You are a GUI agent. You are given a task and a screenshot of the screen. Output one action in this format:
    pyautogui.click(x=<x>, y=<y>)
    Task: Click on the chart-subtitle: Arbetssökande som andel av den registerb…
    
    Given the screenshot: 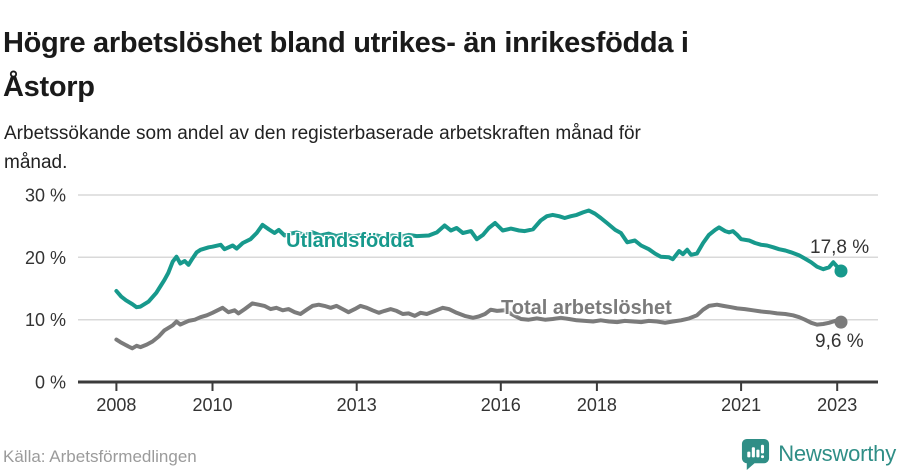 What is the action you would take?
    pyautogui.click(x=444, y=148)
    